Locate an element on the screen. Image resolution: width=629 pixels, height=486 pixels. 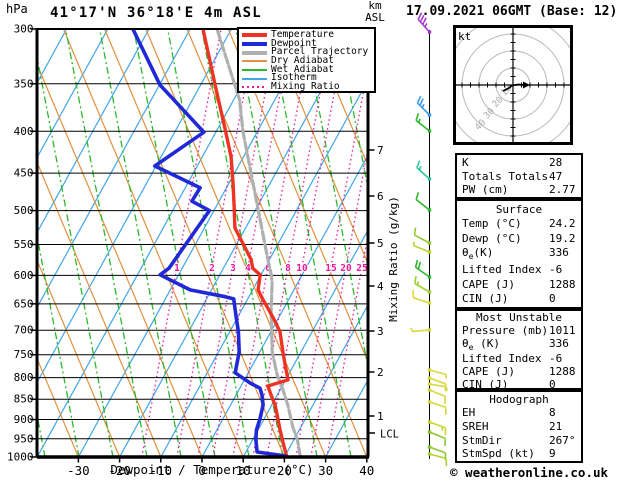
temp-tick-label: -10 is located at coordinates (161, 470).